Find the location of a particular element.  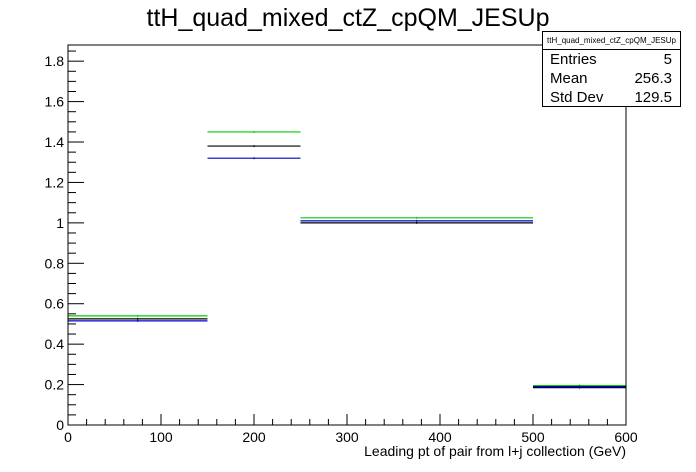

y-tick-label: 0.4 is located at coordinates (55, 344).